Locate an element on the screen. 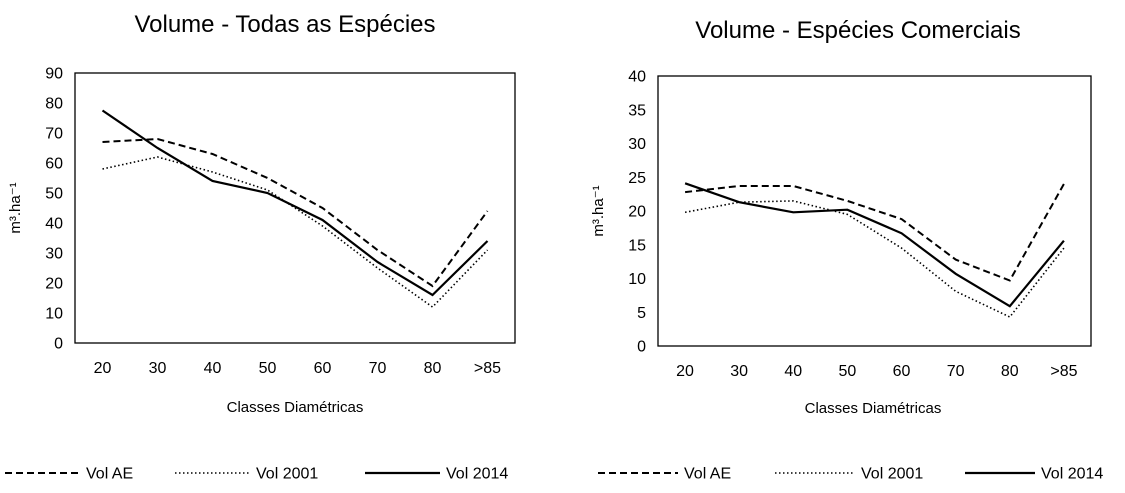 Image resolution: width=1125 pixels, height=493 pixels. y-tick-label: 25 is located at coordinates (637, 178).